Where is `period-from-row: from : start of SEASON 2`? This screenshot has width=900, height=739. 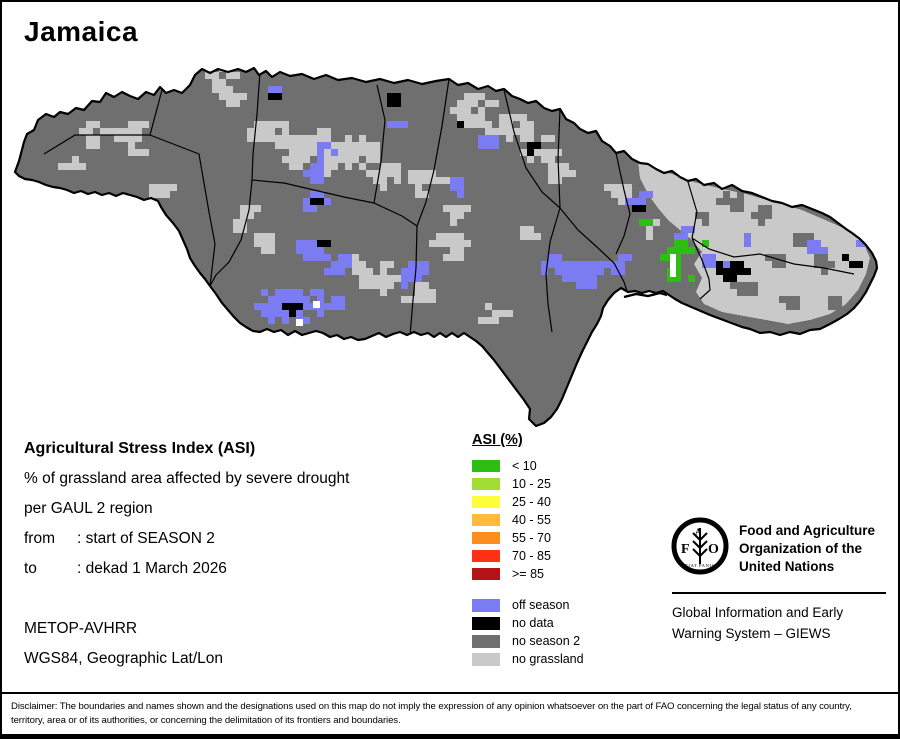
period-from-row: from : start of SEASON 2 is located at coordinates (186, 539).